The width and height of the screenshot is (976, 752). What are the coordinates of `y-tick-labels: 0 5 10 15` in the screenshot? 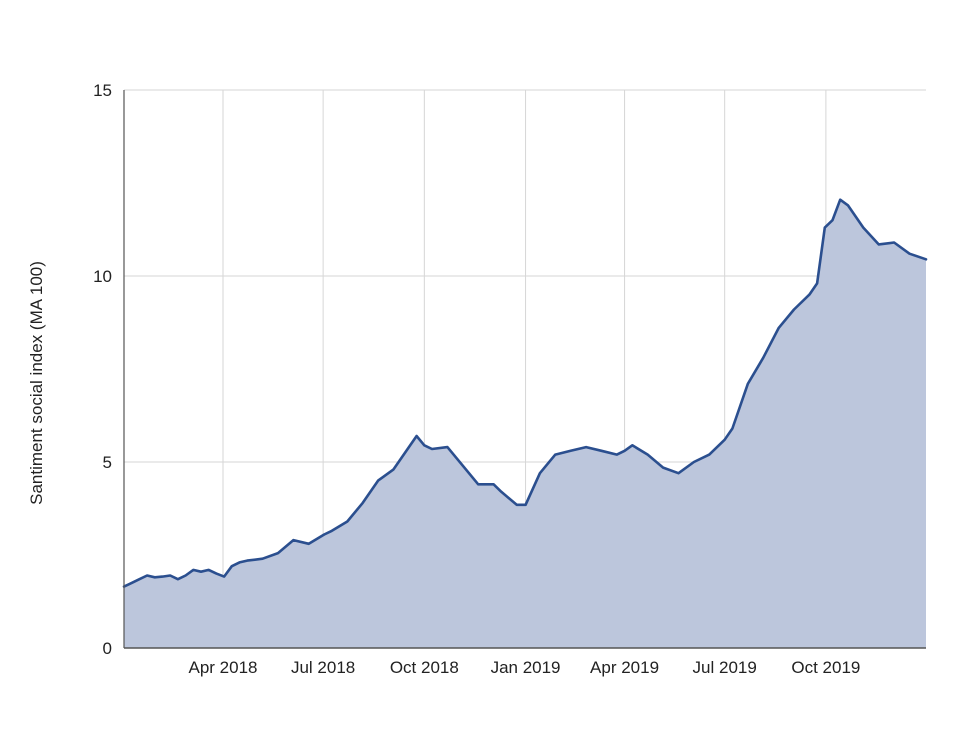 It's located at (102, 369).